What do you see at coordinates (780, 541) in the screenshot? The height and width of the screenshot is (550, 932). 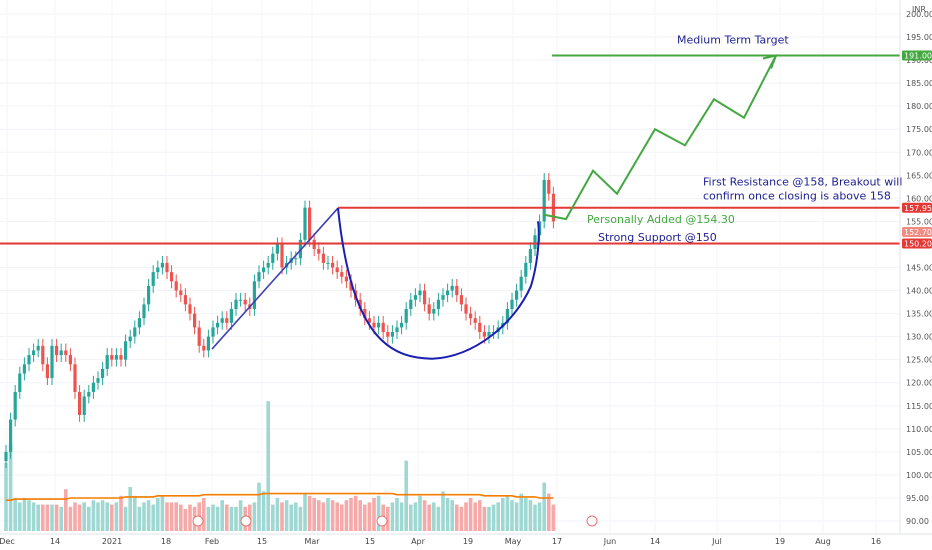 I see `time-tick-label: 19` at bounding box center [780, 541].